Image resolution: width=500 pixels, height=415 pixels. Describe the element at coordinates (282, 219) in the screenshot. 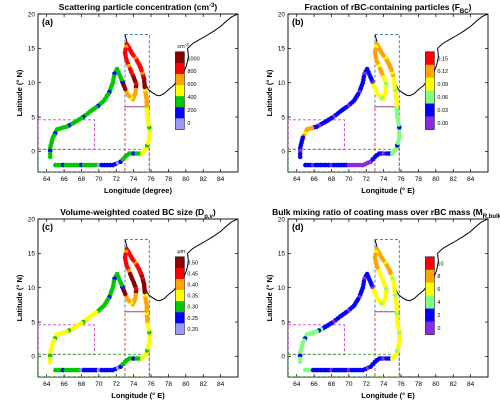

I see `y-tick-label: 20` at that location.